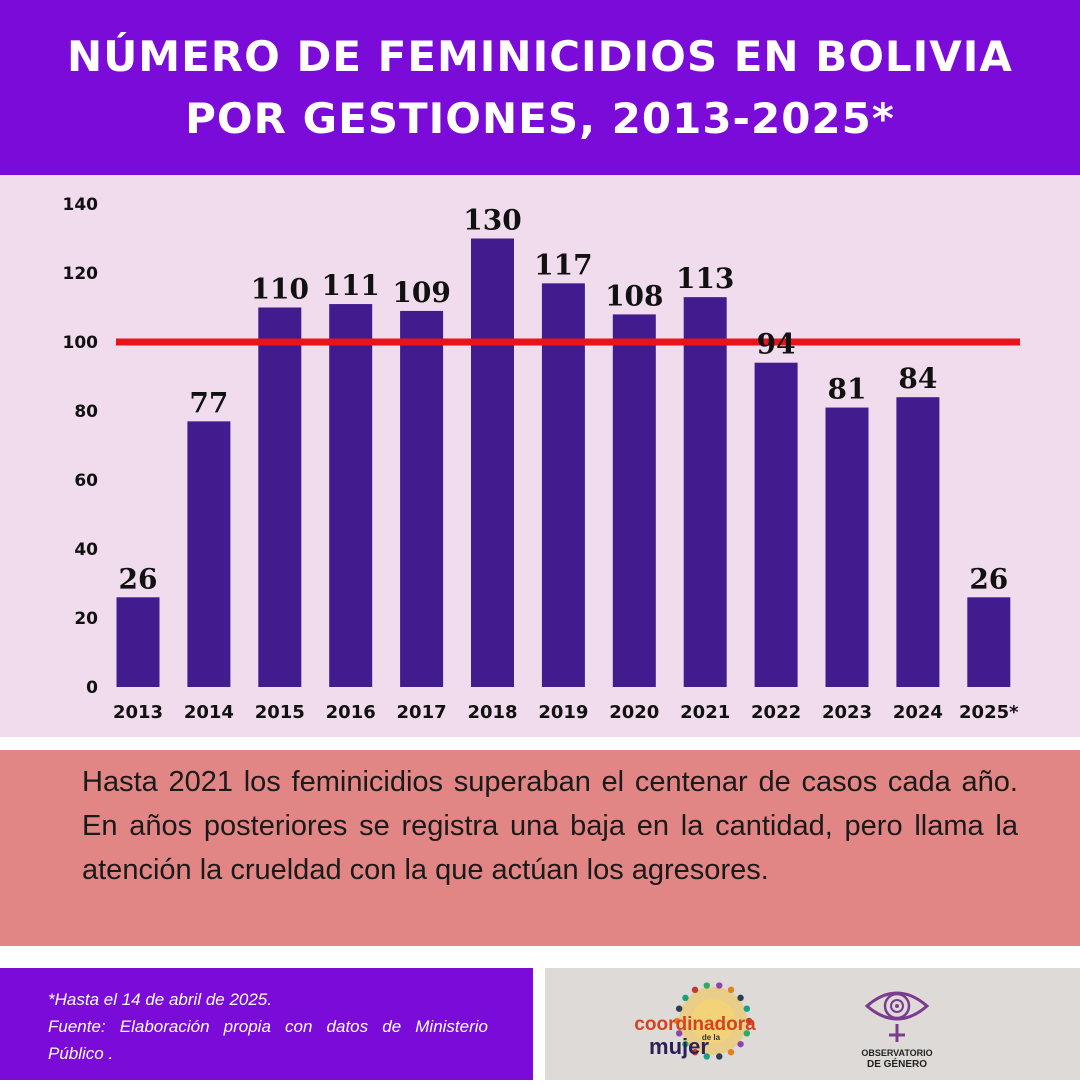 The width and height of the screenshot is (1080, 1084). Describe the element at coordinates (280, 289) in the screenshot. I see `bar-value-label: 110` at that location.